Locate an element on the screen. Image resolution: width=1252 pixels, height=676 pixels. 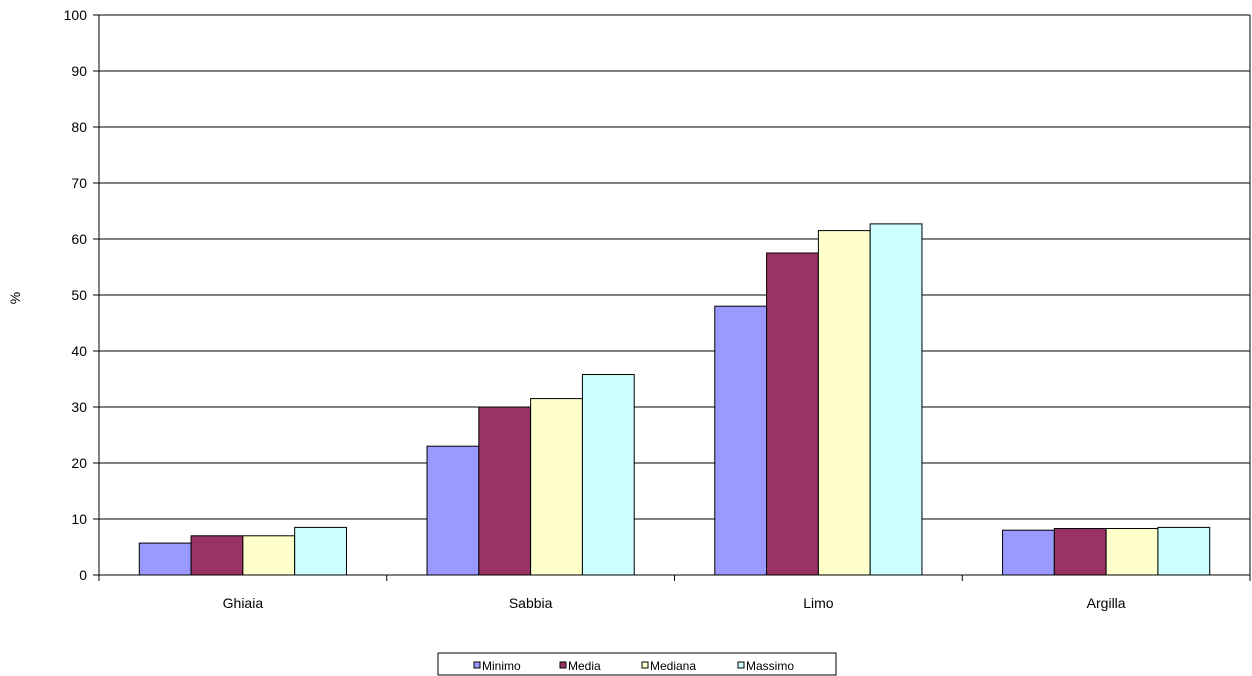
legend: Minimo Media Mediana Massimo is located at coordinates (637, 664).